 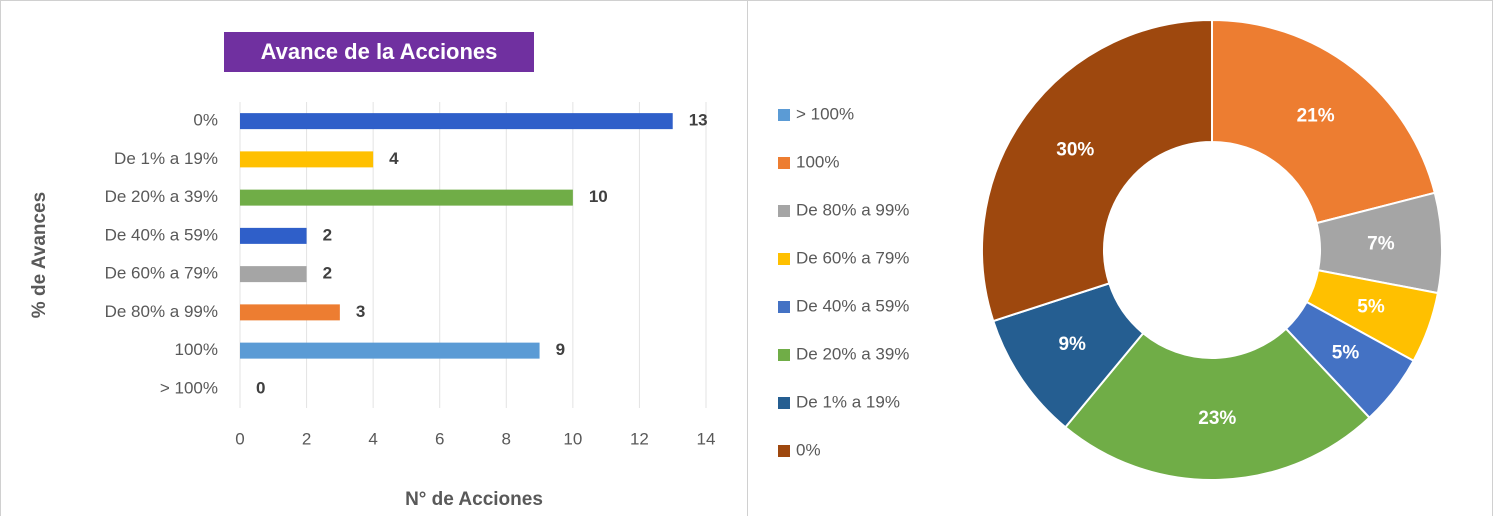 What do you see at coordinates (848, 401) in the screenshot?
I see `legend-label: De 1% a 19%` at bounding box center [848, 401].